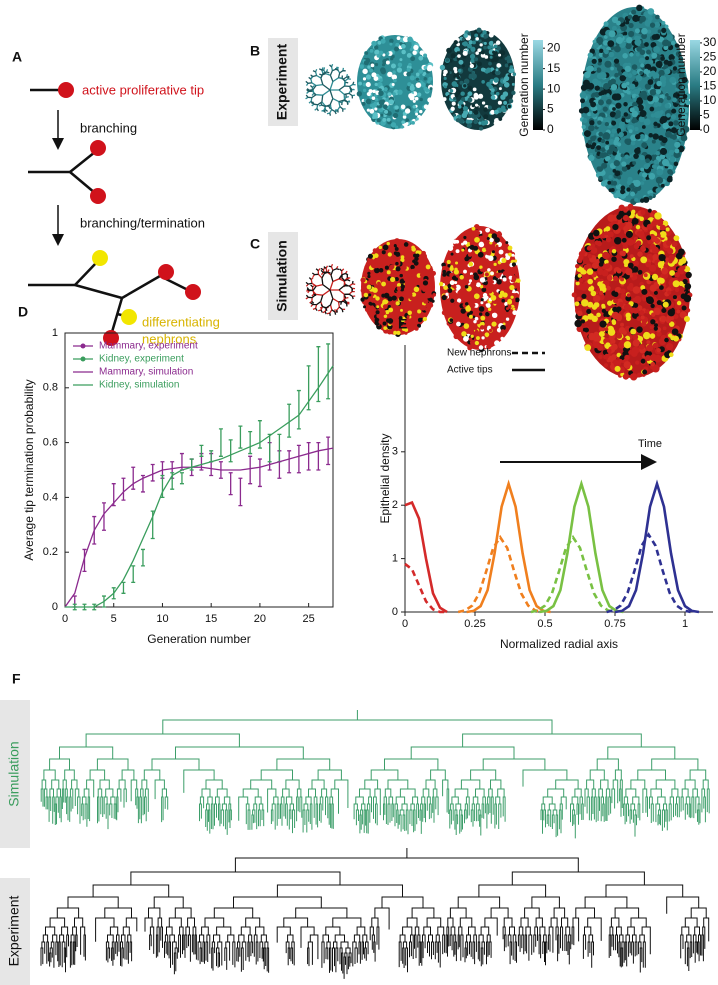  I want to click on series-line, so click(199, 527).